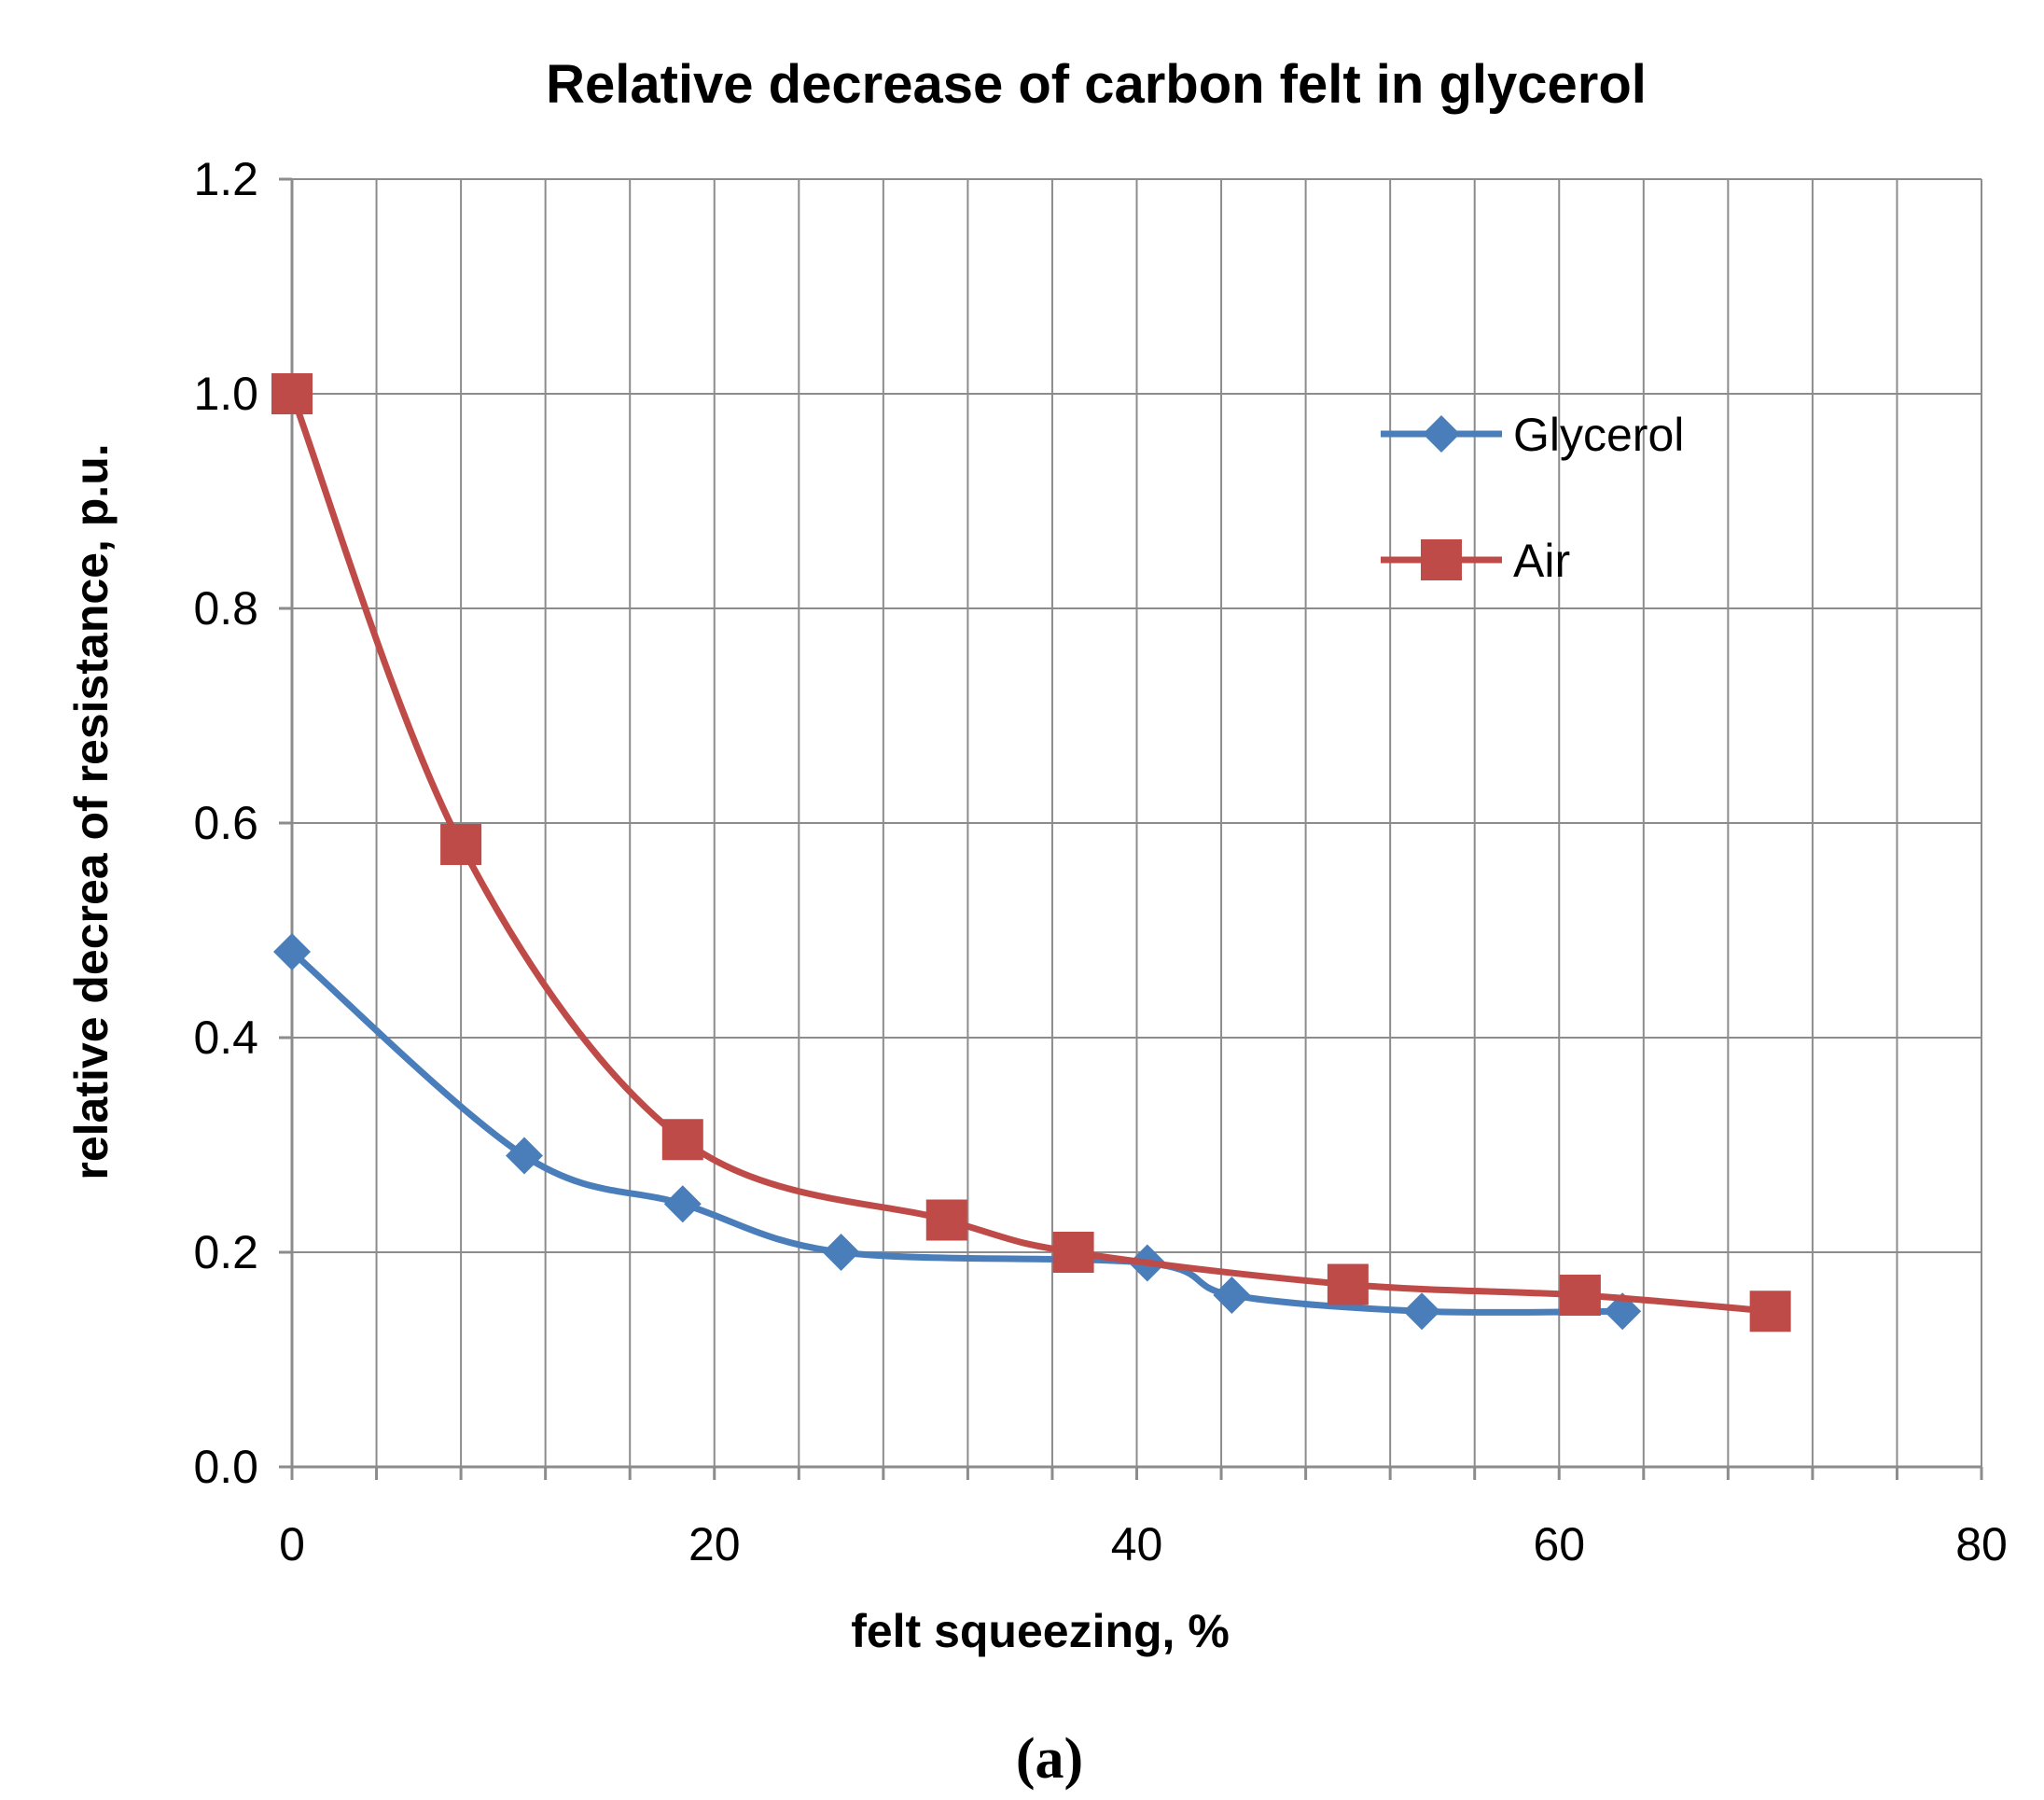  Describe the element at coordinates (1441, 560) in the screenshot. I see `legend-marker-air` at that location.